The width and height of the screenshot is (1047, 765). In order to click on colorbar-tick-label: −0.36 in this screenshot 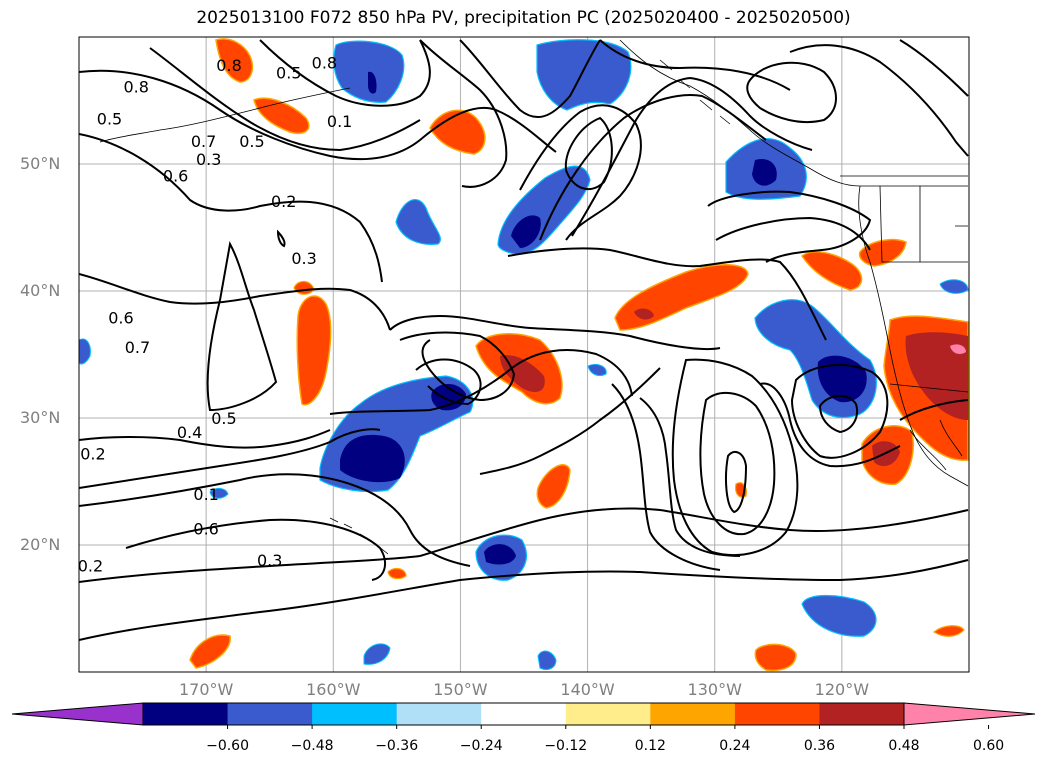, I will do `click(397, 746)`.